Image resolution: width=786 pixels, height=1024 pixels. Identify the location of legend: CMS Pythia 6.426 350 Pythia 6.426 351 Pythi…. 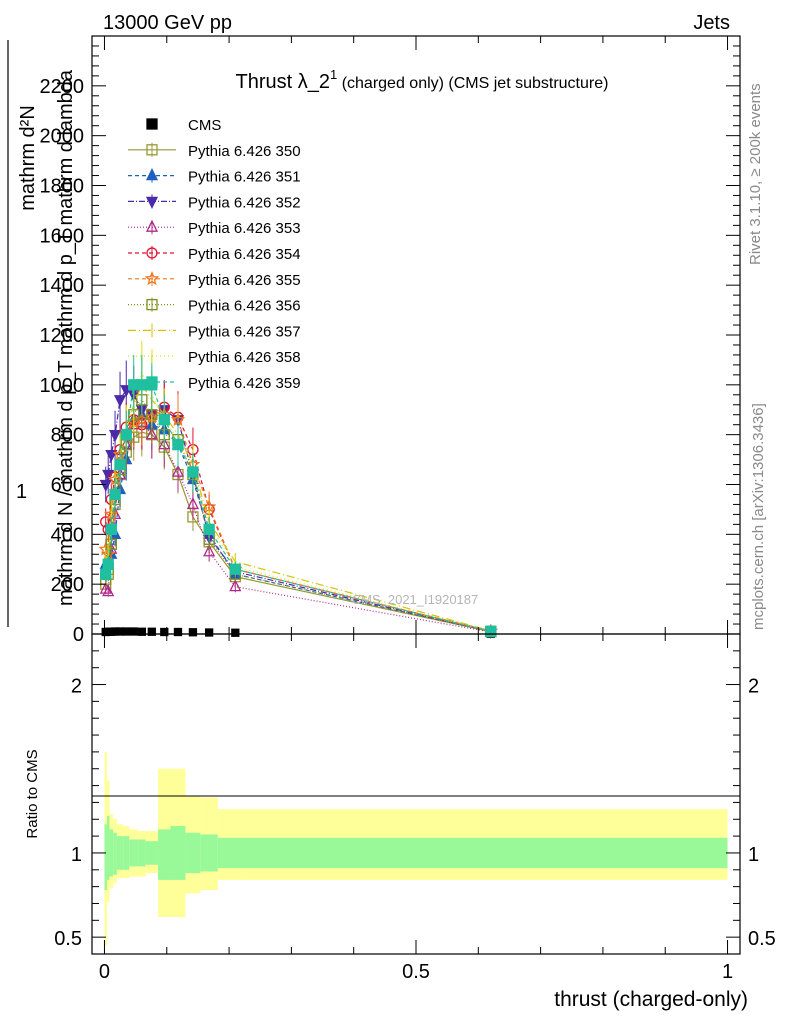
(214, 254).